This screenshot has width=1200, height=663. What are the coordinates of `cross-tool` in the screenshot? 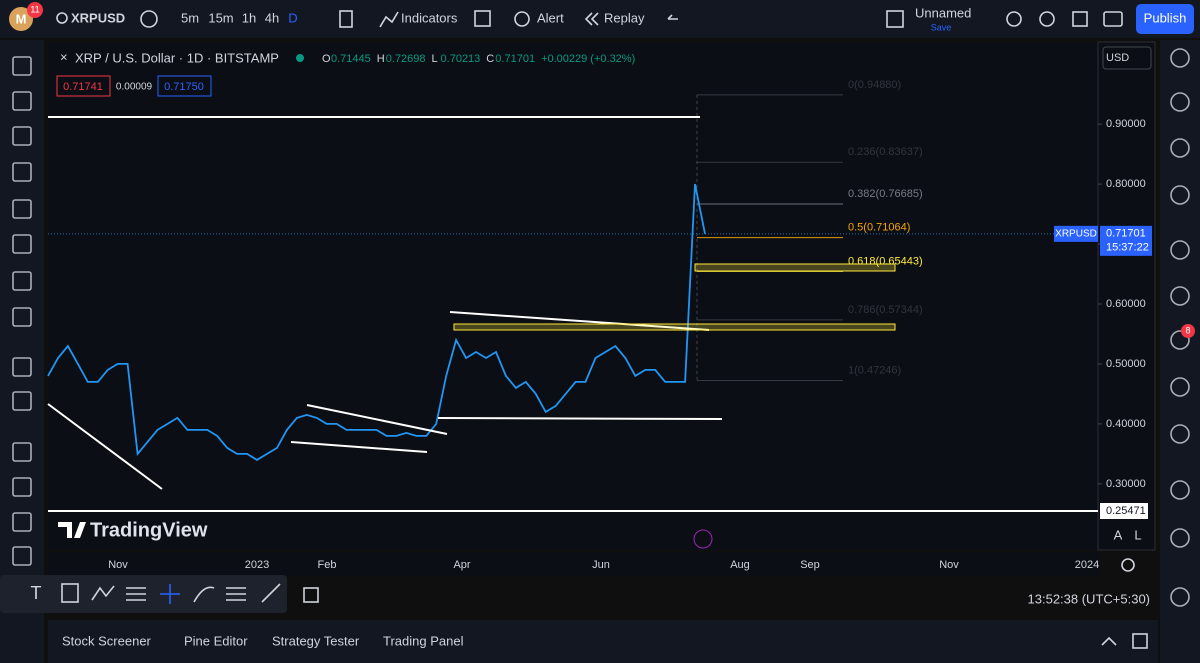 It's located at (170, 594).